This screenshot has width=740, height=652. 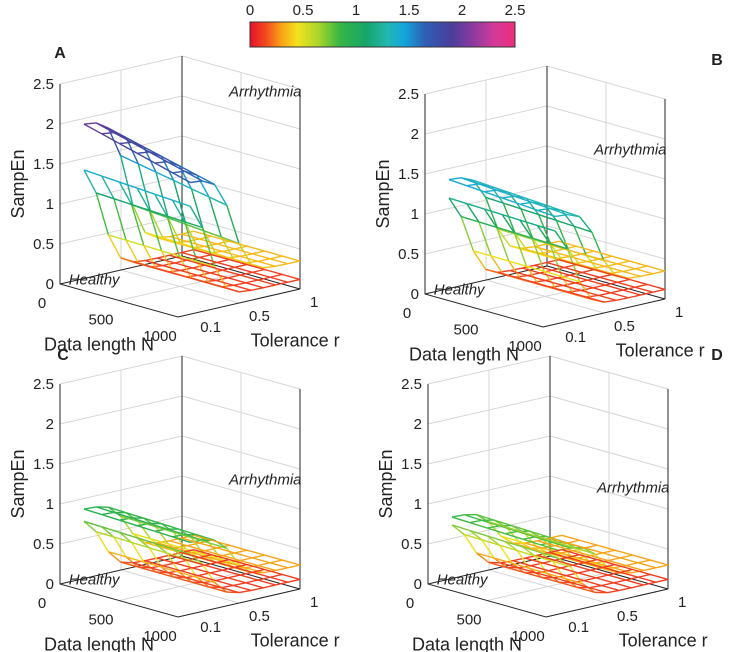 I want to click on series-label-healthy: Healthy, so click(x=463, y=580).